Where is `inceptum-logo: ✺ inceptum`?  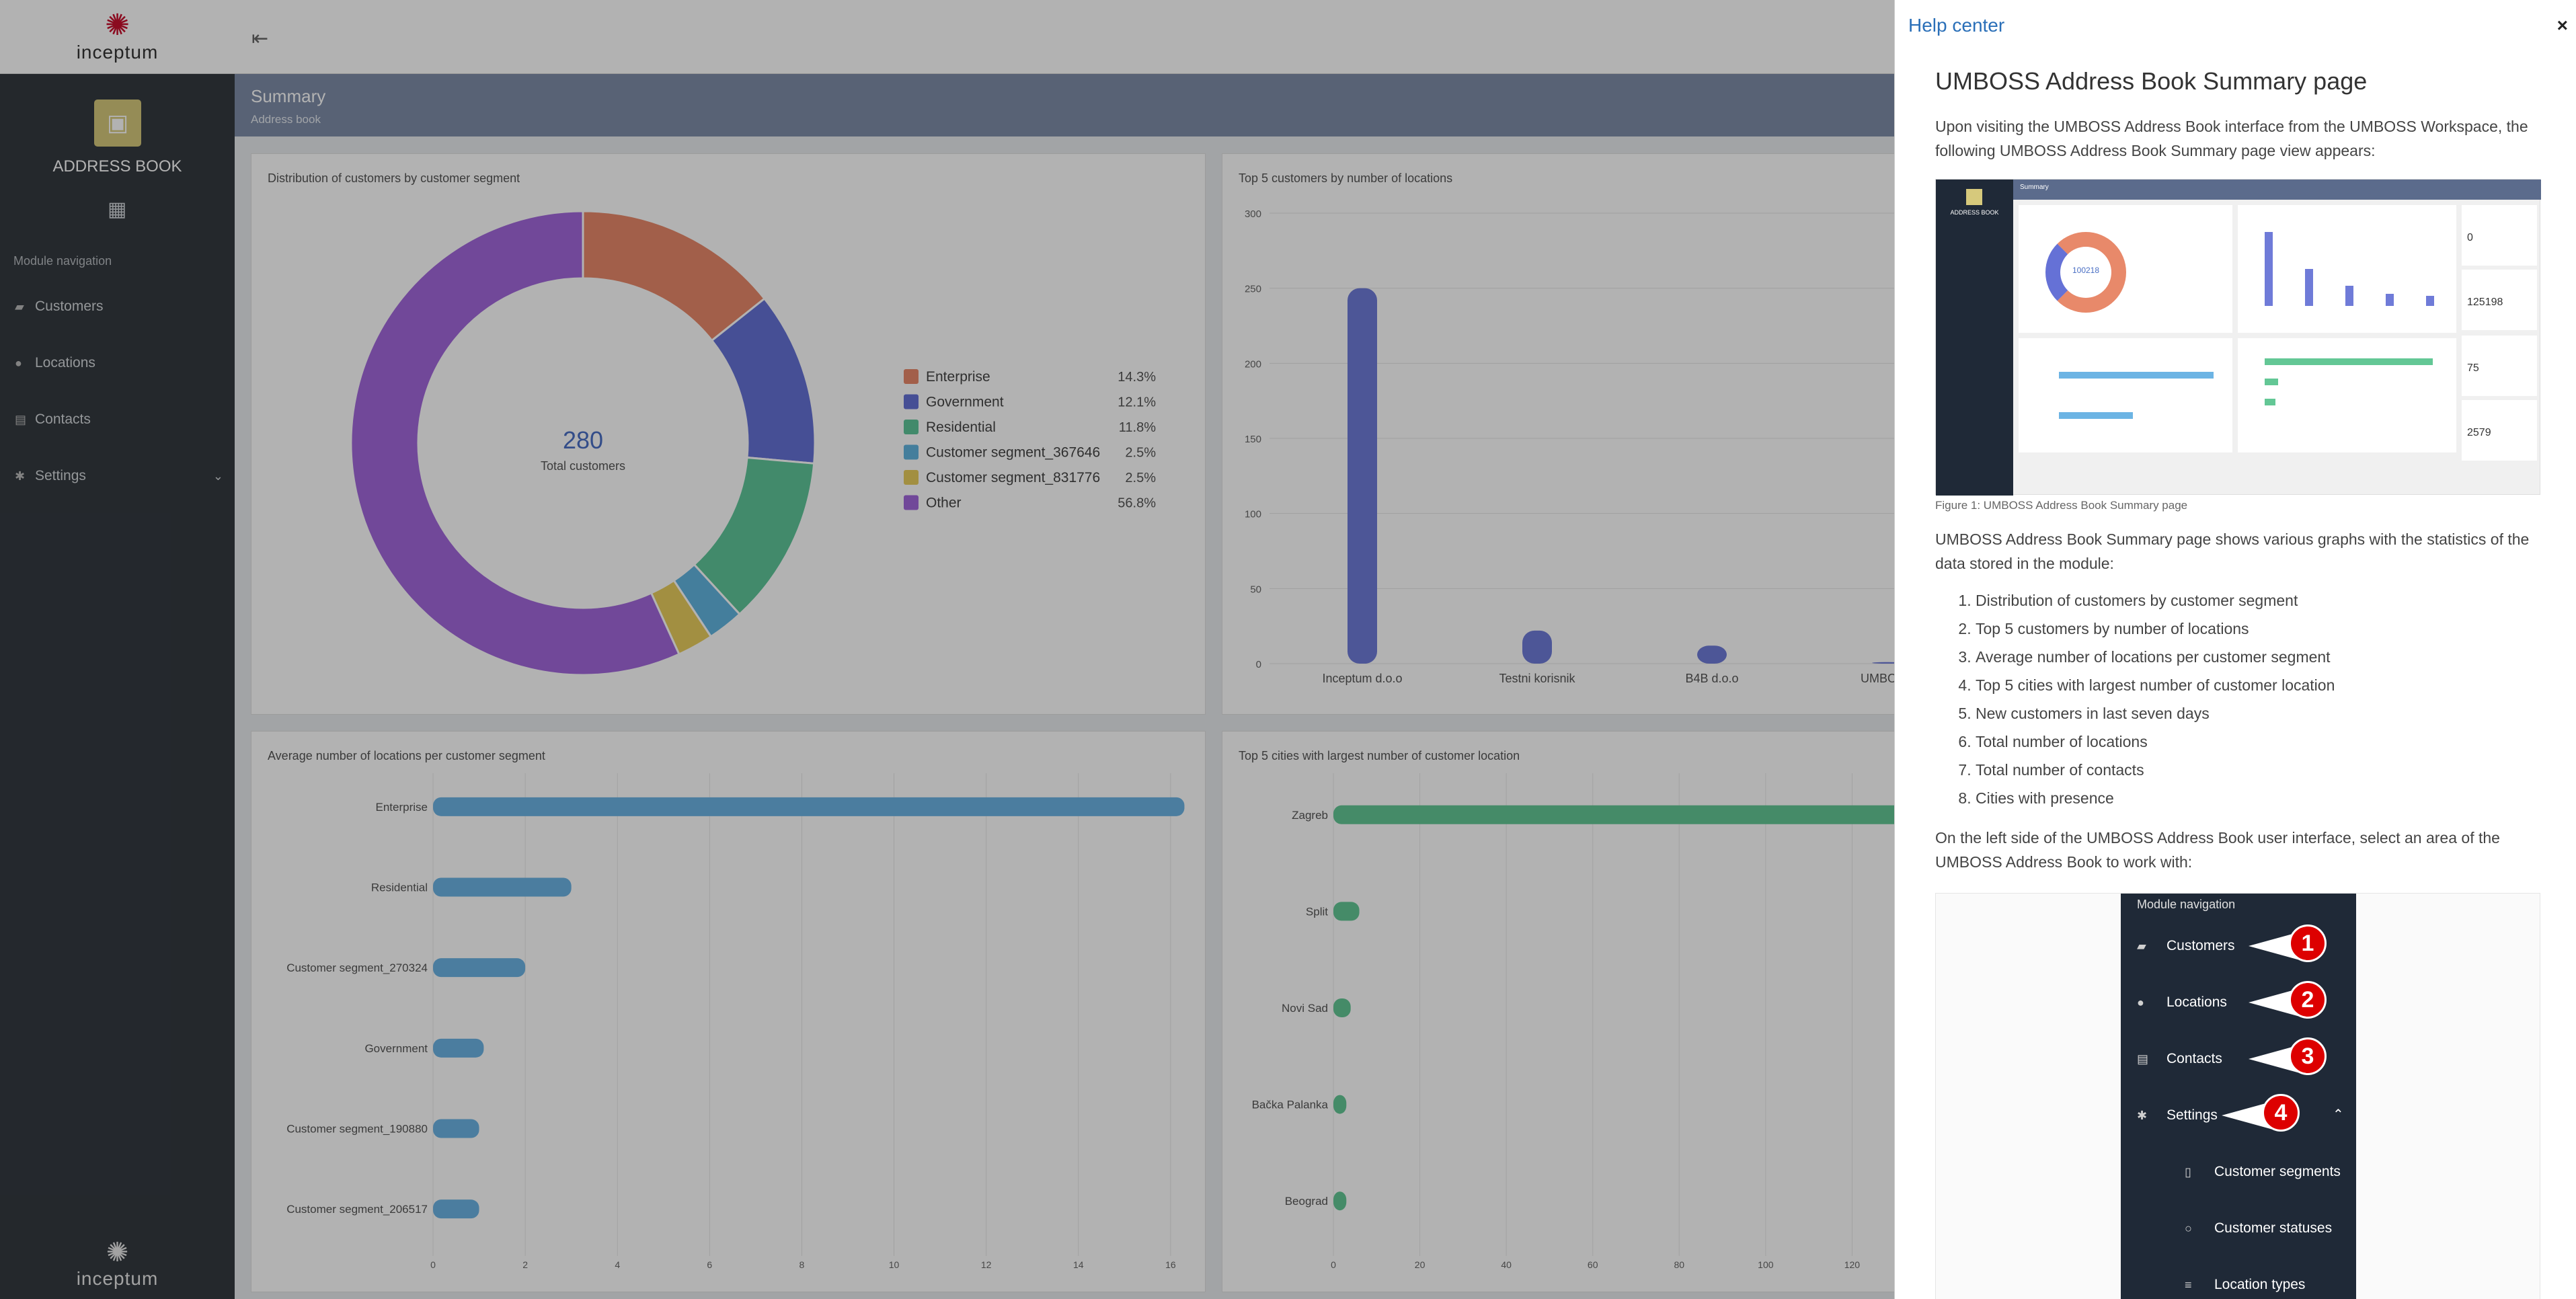 inceptum-logo: ✺ inceptum is located at coordinates (118, 37).